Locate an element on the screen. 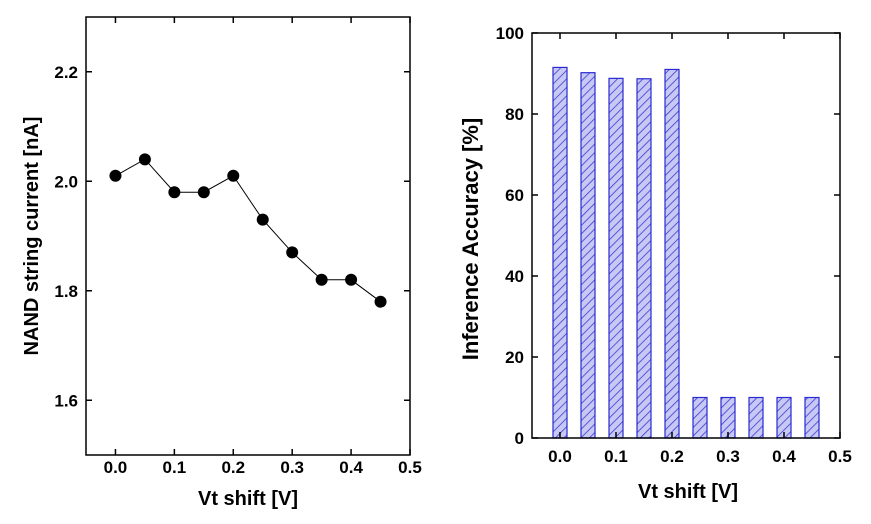 This screenshot has height=524, width=871. left-series-polyline is located at coordinates (248, 230).